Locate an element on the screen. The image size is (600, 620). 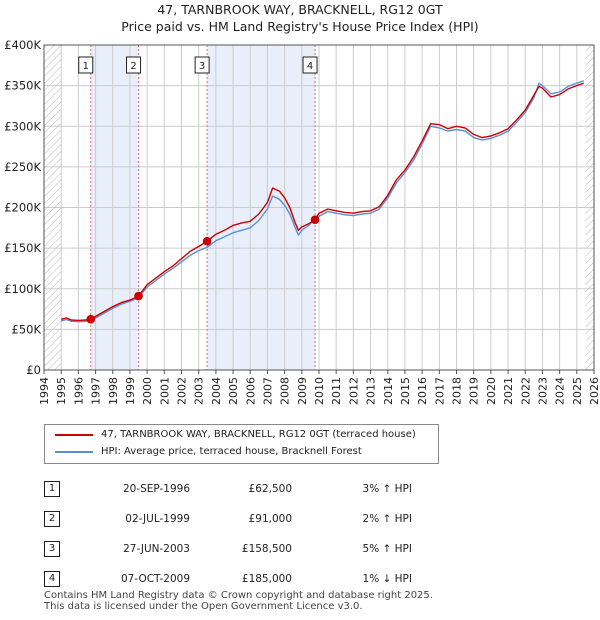
sale-marker-label: 4 is located at coordinates (310, 66).